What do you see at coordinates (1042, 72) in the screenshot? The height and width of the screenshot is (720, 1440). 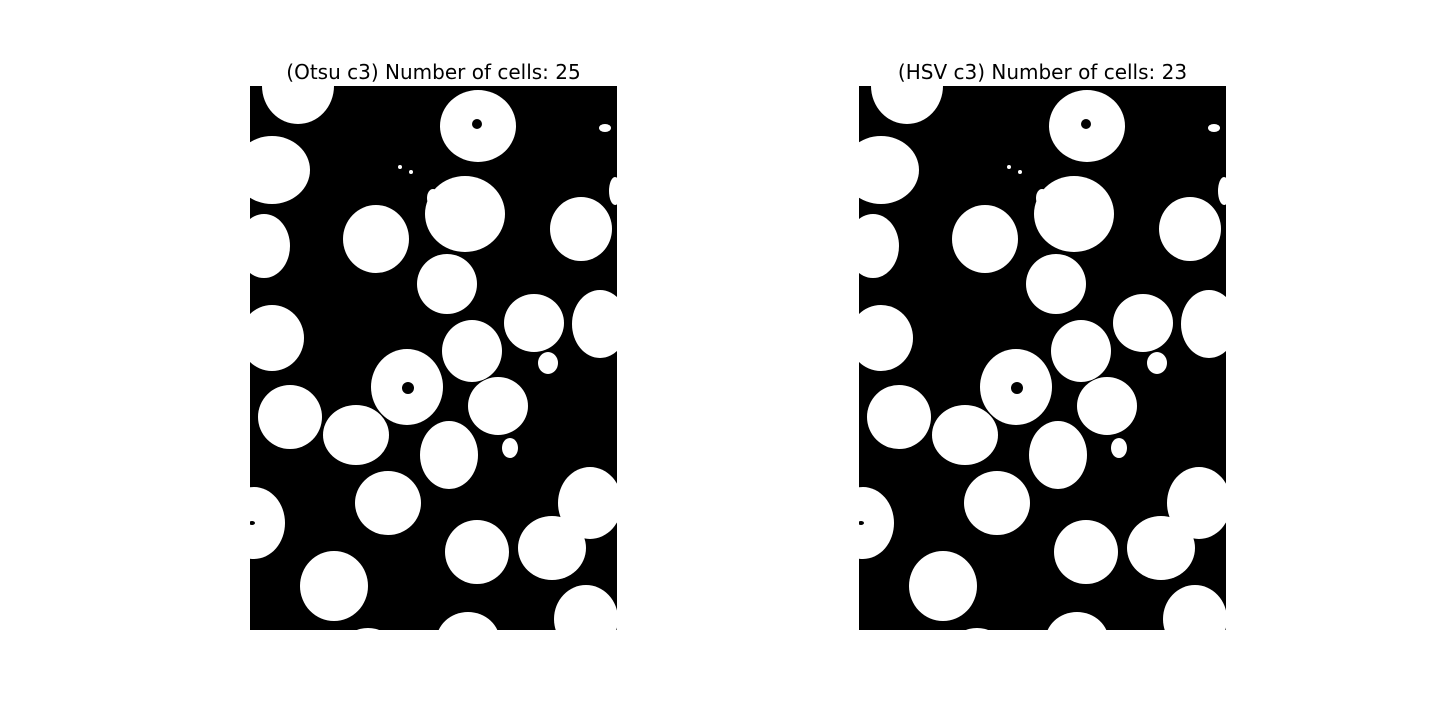 I see `panel-title-hsv: (HSV c3) Number of cells: 23` at bounding box center [1042, 72].